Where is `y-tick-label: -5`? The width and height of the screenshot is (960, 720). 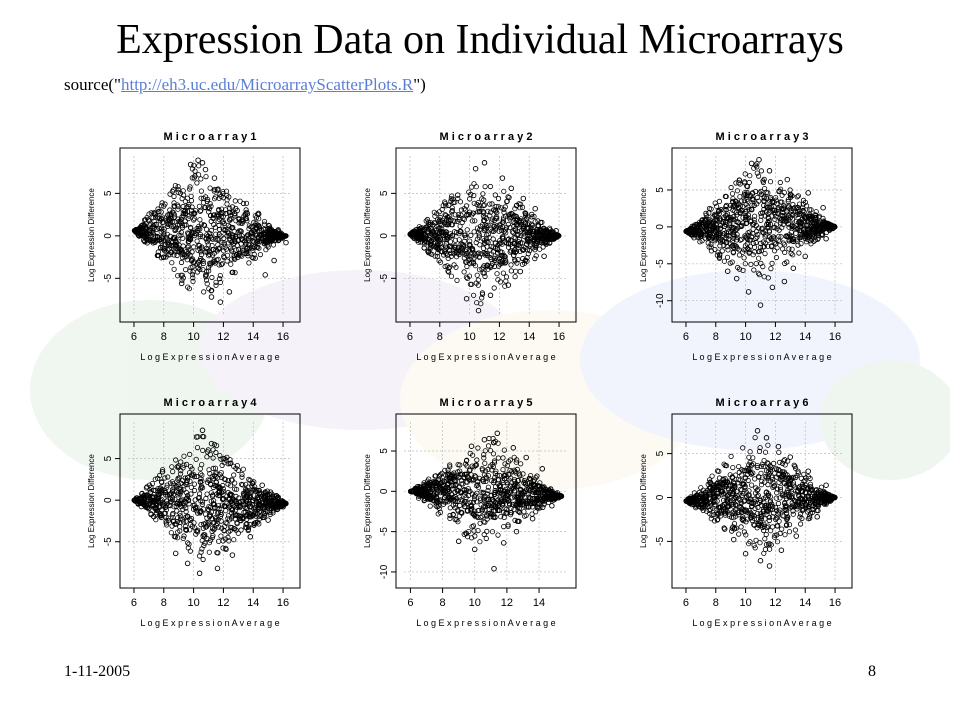
y-tick-label: -5 is located at coordinates (108, 277).